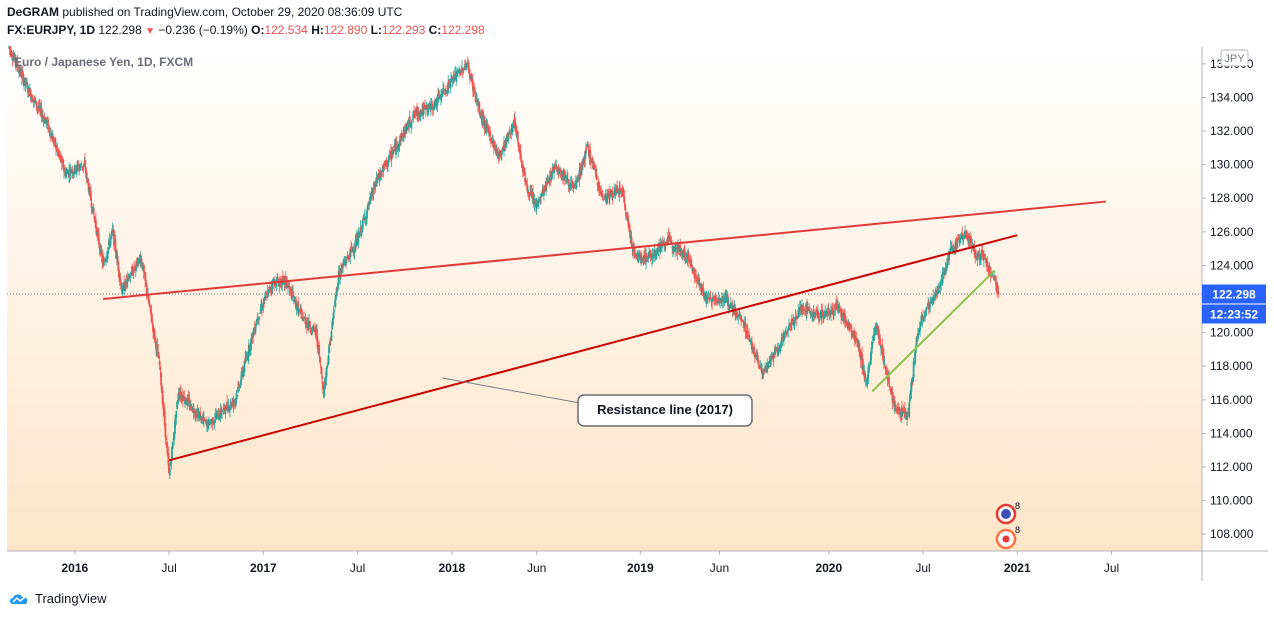 The image size is (1274, 618). I want to click on x-tick-label: Jul, so click(1111, 568).